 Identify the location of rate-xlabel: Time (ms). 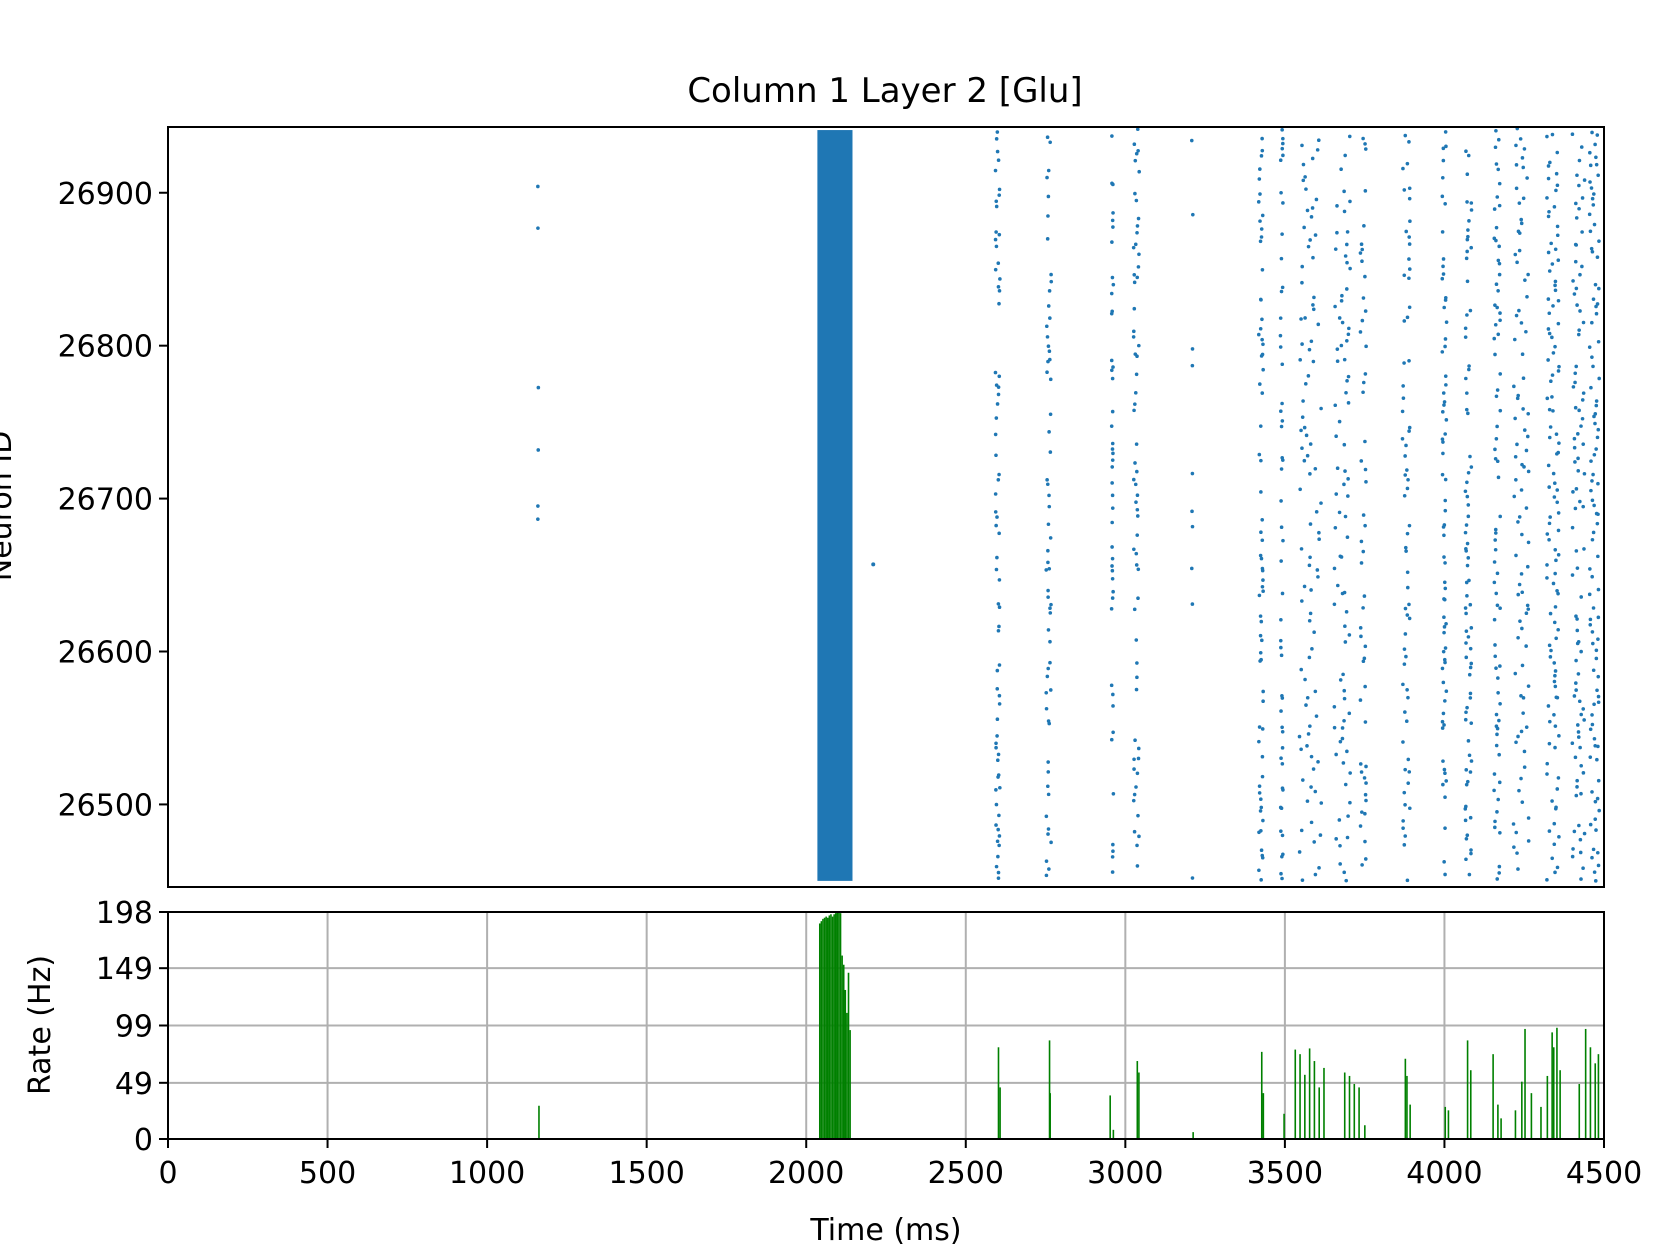
(885, 1230).